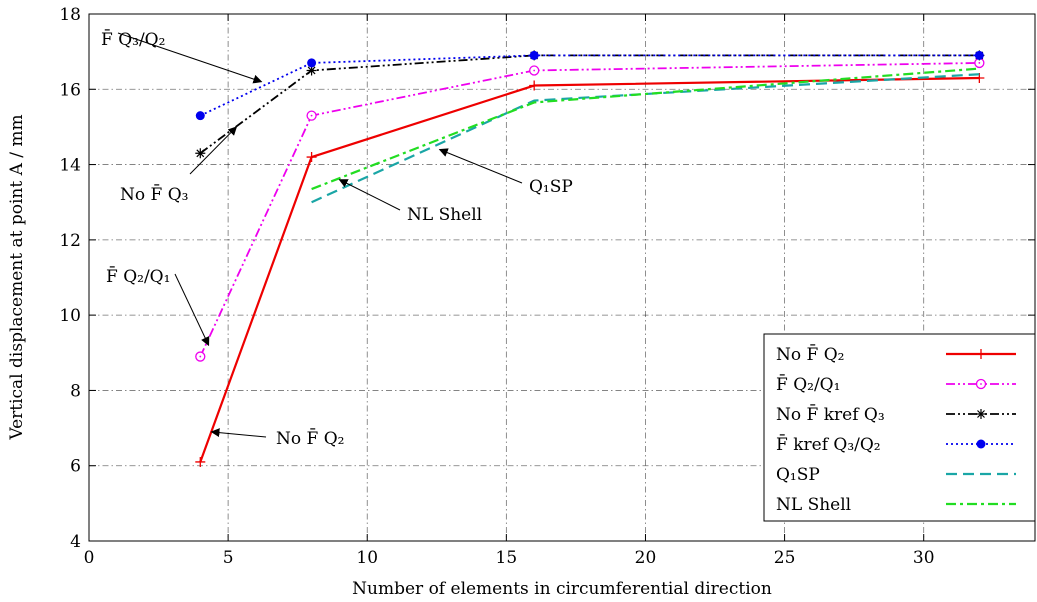 The height and width of the screenshot is (602, 1037). What do you see at coordinates (154, 194) in the screenshot?
I see `annotation-label: No F̄ Q₃` at bounding box center [154, 194].